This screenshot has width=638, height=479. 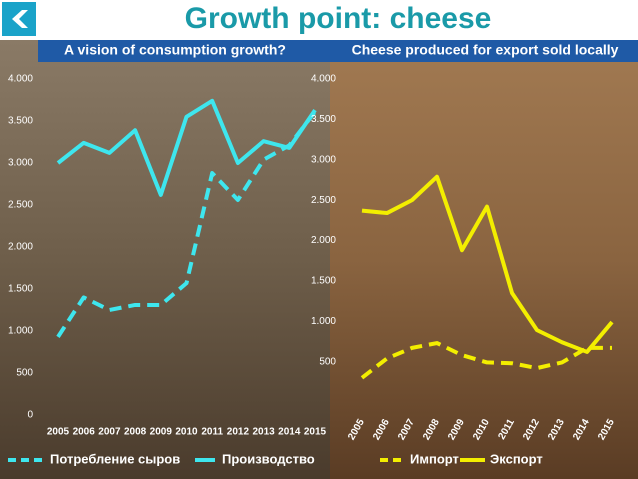 I want to click on x-tick-label: 2010, so click(x=186, y=432).